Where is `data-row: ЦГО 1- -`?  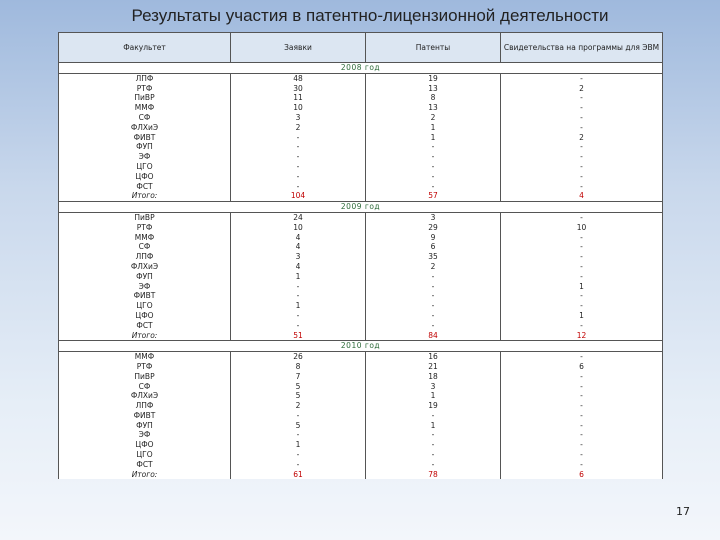
data-row: ЦГО 1- - is located at coordinates (360, 306).